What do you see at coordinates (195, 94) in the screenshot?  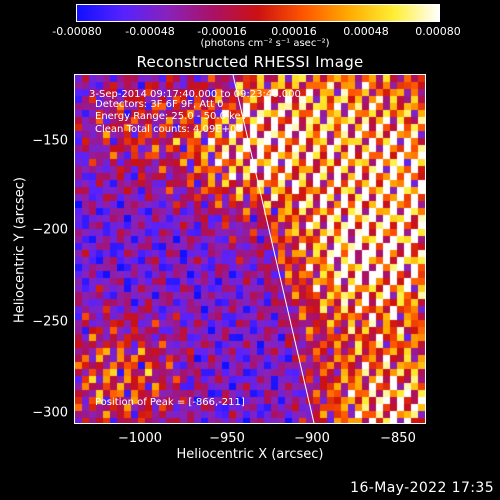 I see `info-time-range: 3-Sep-2014 09:17:40.000 to 09:23:40.000` at bounding box center [195, 94].